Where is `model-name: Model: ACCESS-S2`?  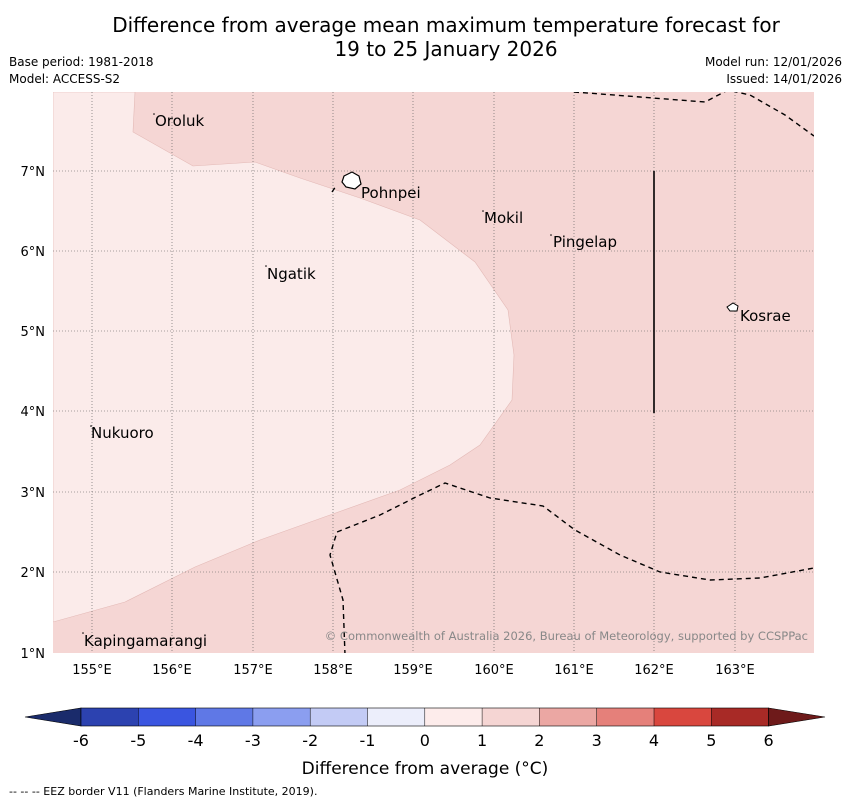 model-name: Model: ACCESS-S2 is located at coordinates (65, 79).